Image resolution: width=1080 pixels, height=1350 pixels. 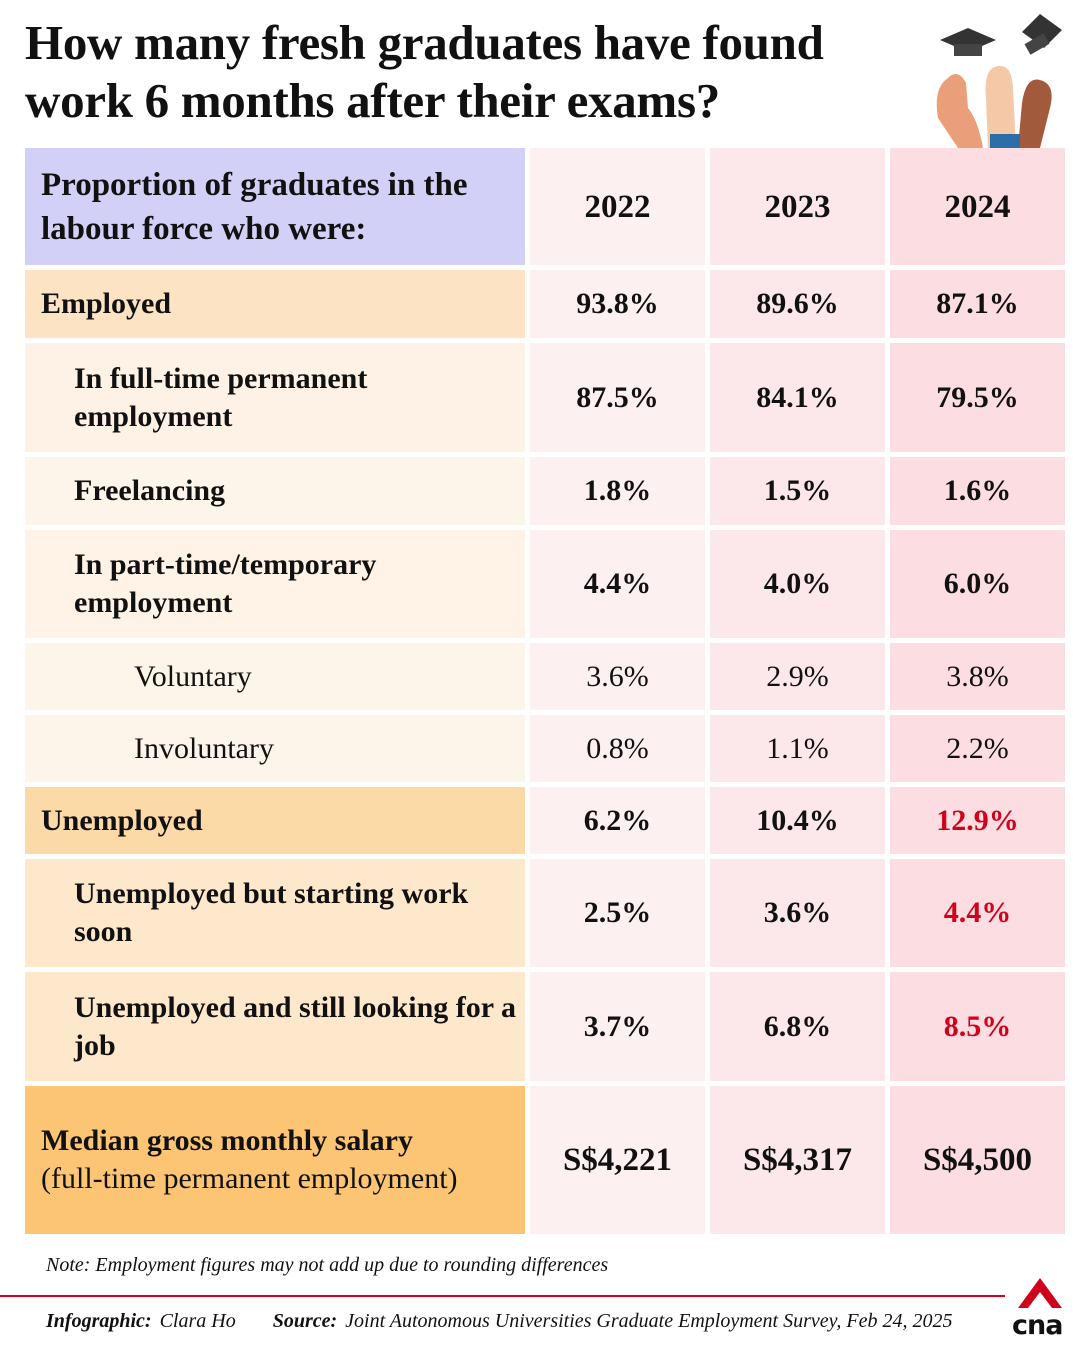 What do you see at coordinates (275, 820) in the screenshot?
I see `row-label: Unemployed` at bounding box center [275, 820].